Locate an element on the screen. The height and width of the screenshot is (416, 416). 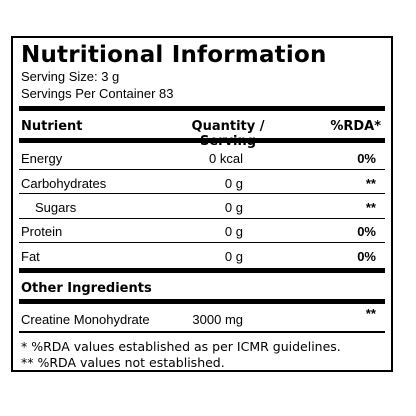
row-rda-carbohydrates: ** is located at coordinates (370, 183).